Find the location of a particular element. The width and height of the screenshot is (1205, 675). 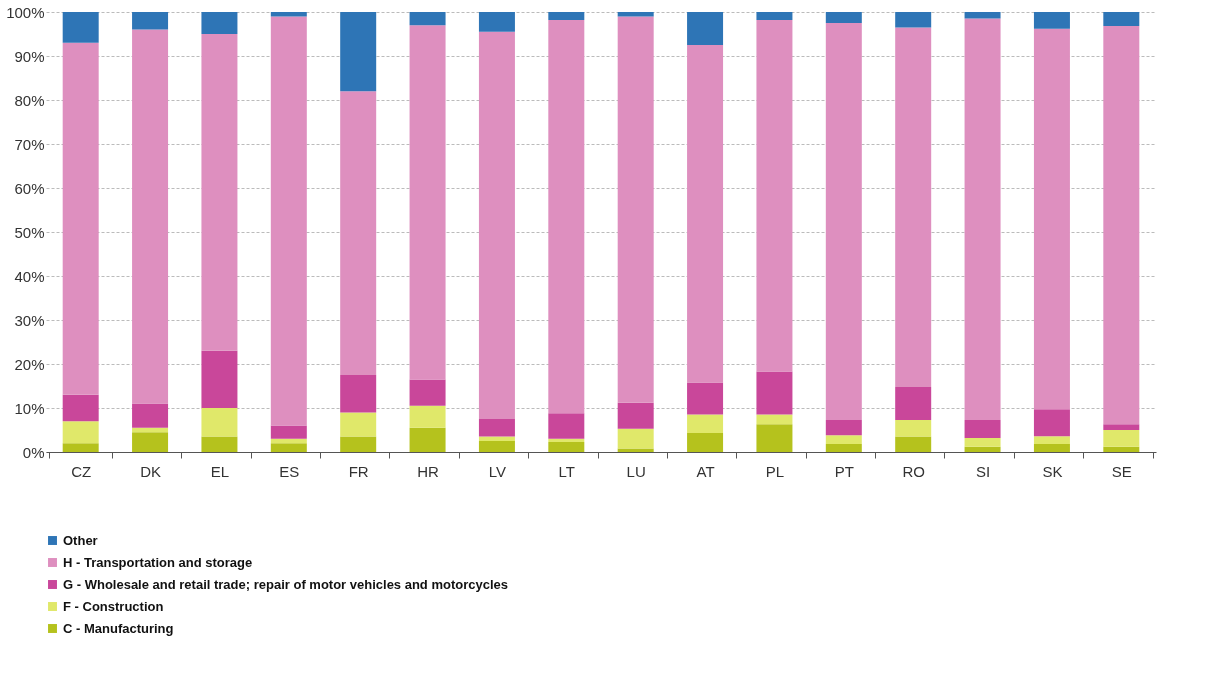

x-tick-label: ES is located at coordinates (289, 471).